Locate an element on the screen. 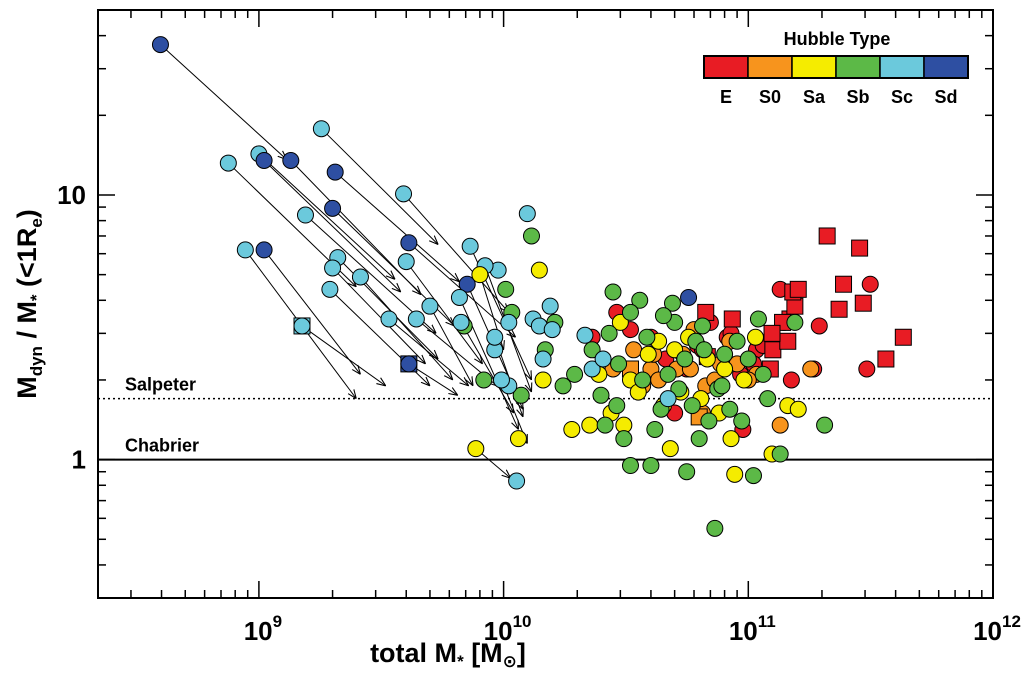 The width and height of the screenshot is (1032, 673). reference-label-salpeter: Salpeter is located at coordinates (160, 385).